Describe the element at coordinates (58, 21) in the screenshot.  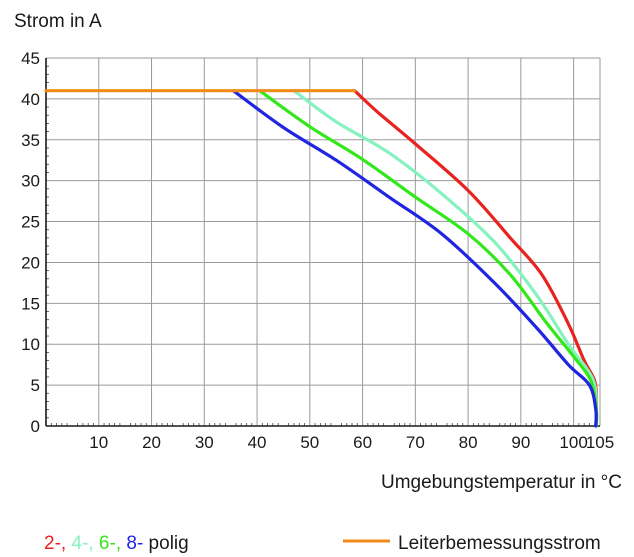
I see `y-axis-title: Strom in A` at that location.